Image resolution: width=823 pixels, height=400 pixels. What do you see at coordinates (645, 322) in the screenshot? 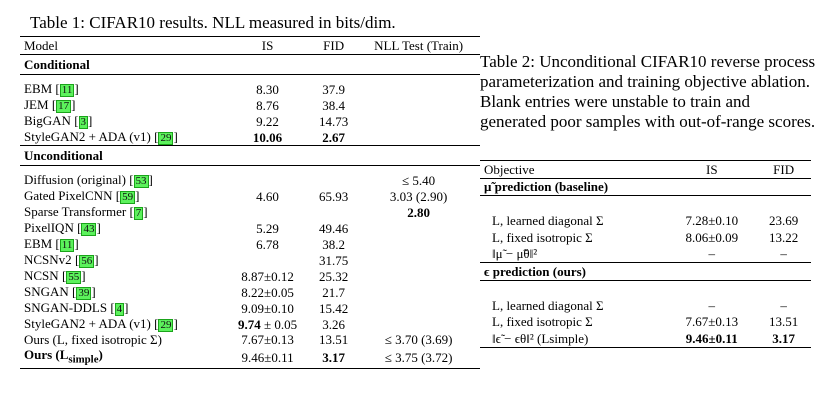
I see `table2-row: L, fixed isotropic Σ 7.67±0.13 13.51` at bounding box center [645, 322].